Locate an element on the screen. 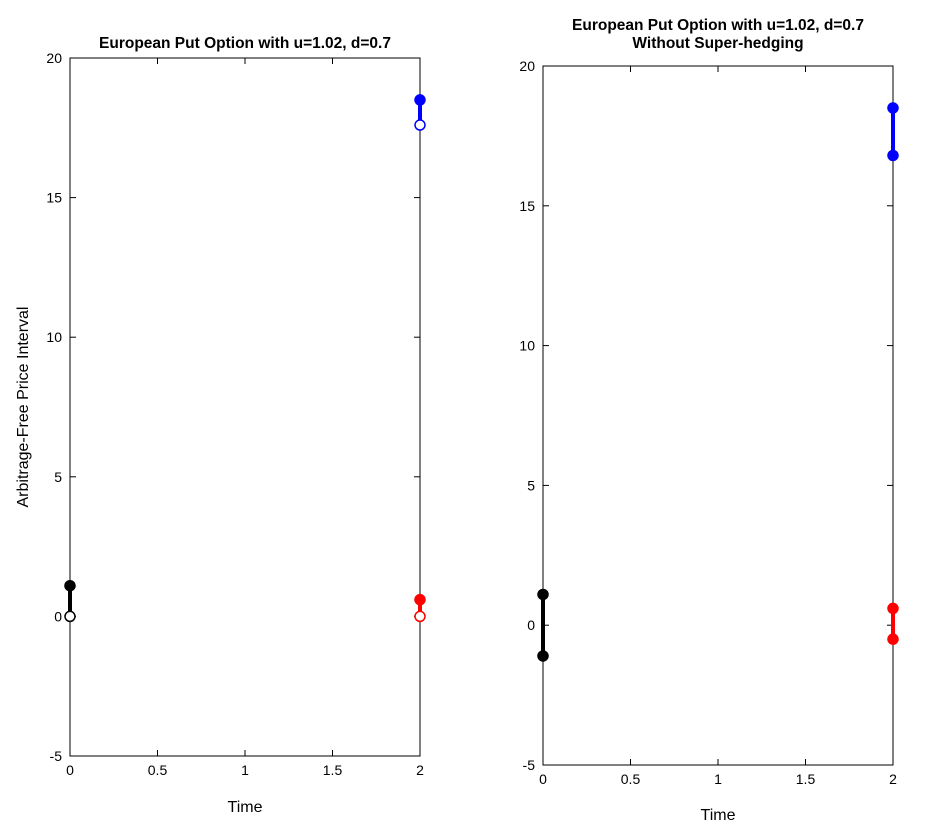 This screenshot has height=825, width=930. chart-right-x-axis-label: Time is located at coordinates (718, 815).